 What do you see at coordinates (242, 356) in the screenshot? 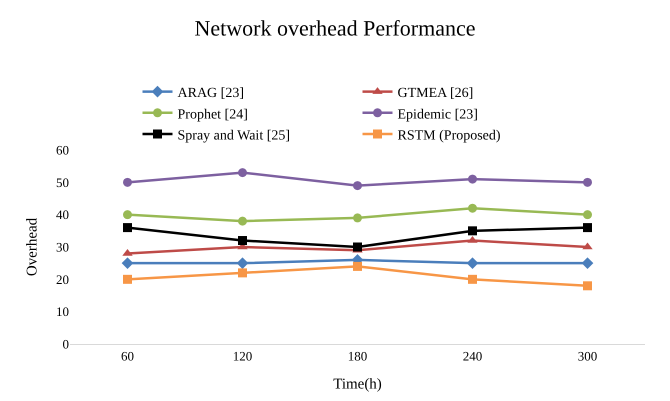
I see `x-tick-label: 120` at bounding box center [242, 356].